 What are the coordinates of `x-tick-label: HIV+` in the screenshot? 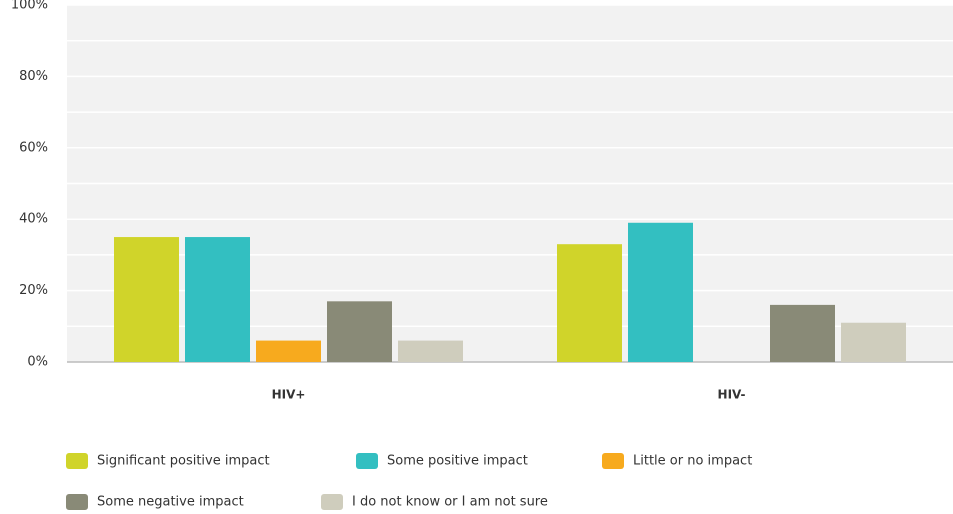 It's located at (289, 395).